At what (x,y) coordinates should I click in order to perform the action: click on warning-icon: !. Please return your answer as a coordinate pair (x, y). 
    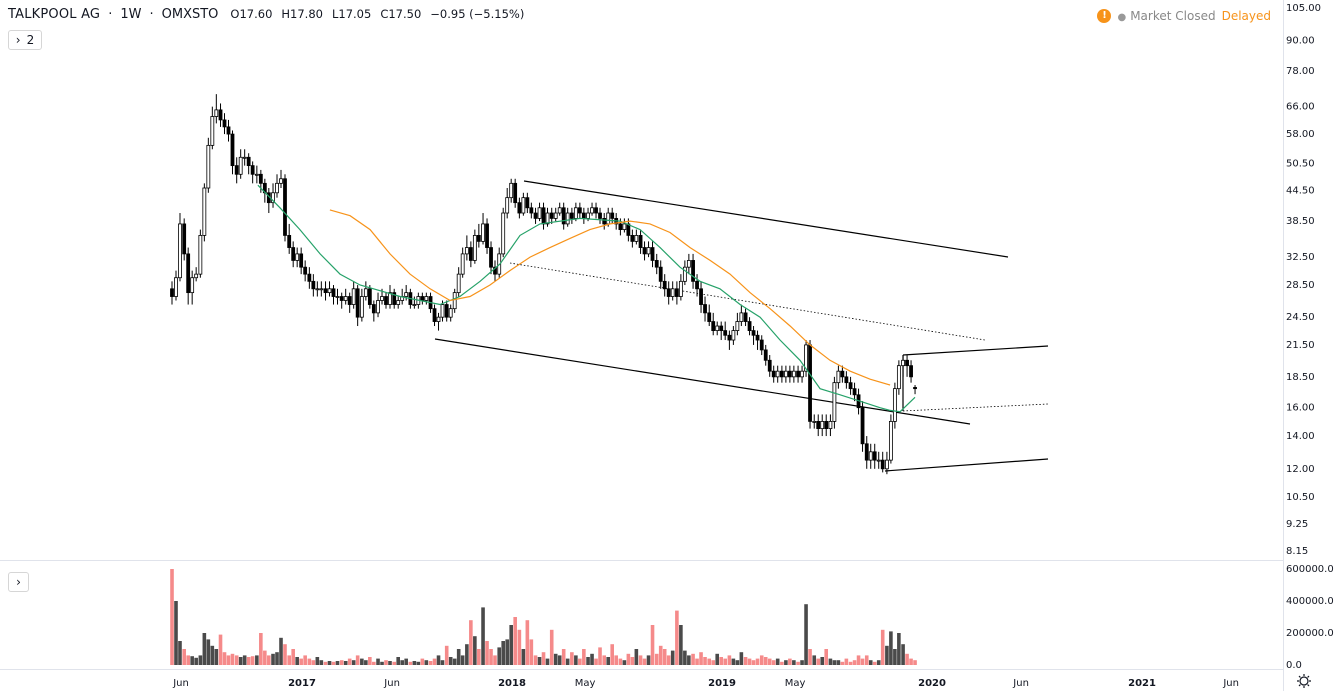
    Looking at the image, I should click on (1104, 16).